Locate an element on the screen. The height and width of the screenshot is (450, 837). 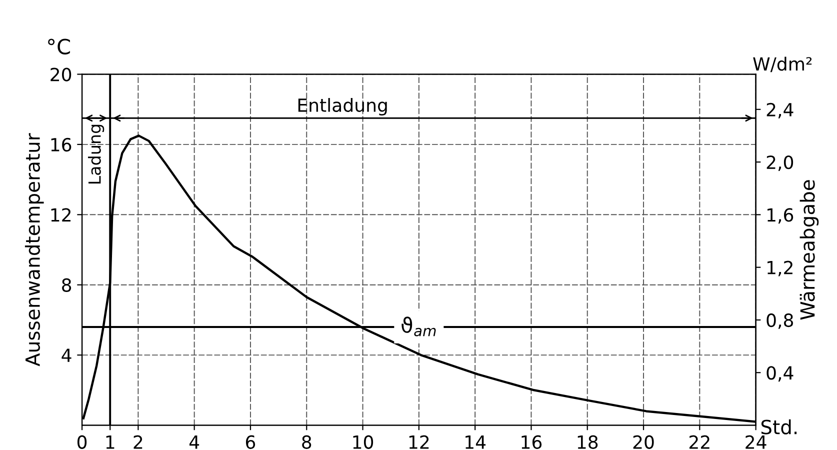
x-tick-label: 4 is located at coordinates (194, 442).